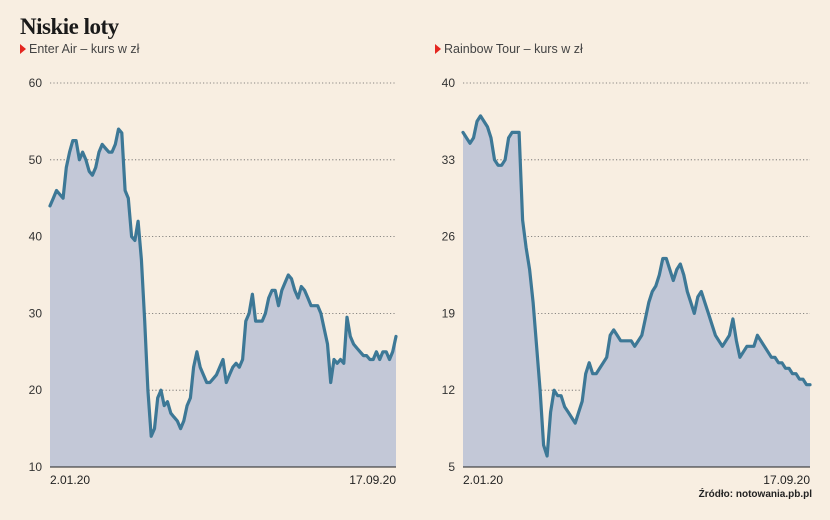  Describe the element at coordinates (449, 390) in the screenshot. I see `y-tick-label: 12` at that location.